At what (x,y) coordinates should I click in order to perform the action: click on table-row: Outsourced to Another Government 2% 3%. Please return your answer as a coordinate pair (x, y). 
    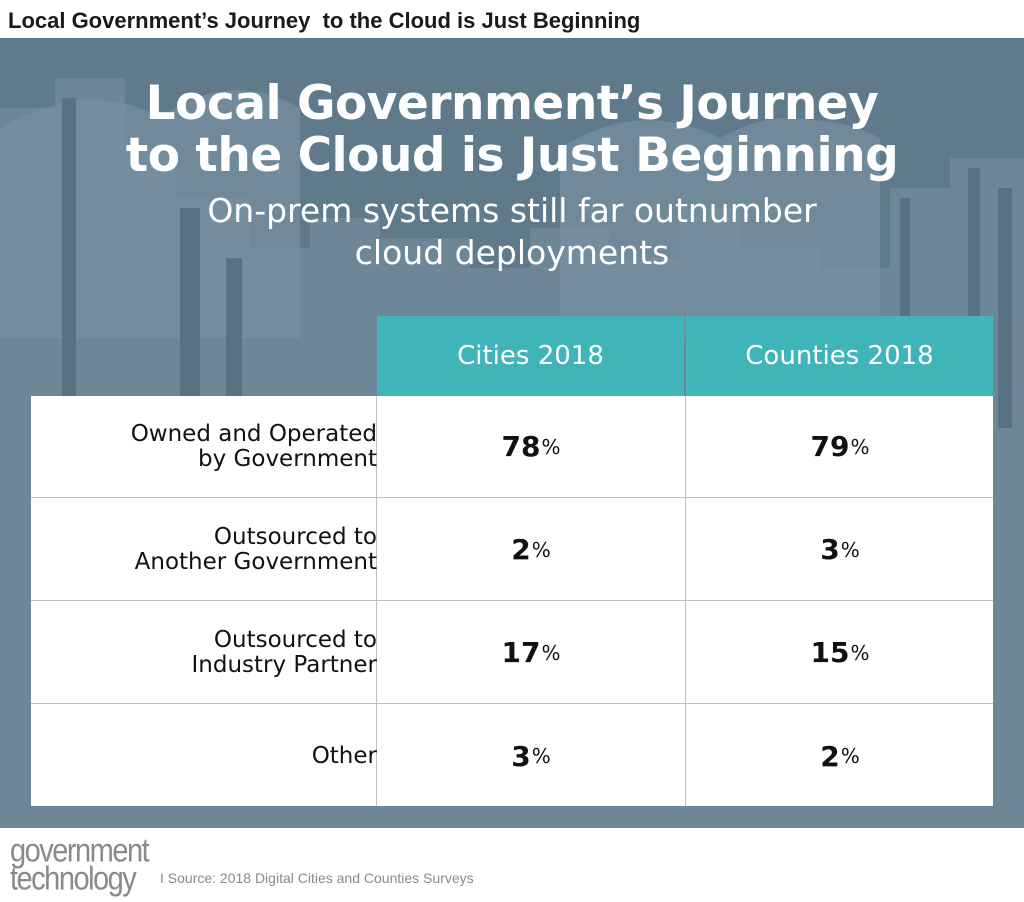
    Looking at the image, I should click on (512, 550).